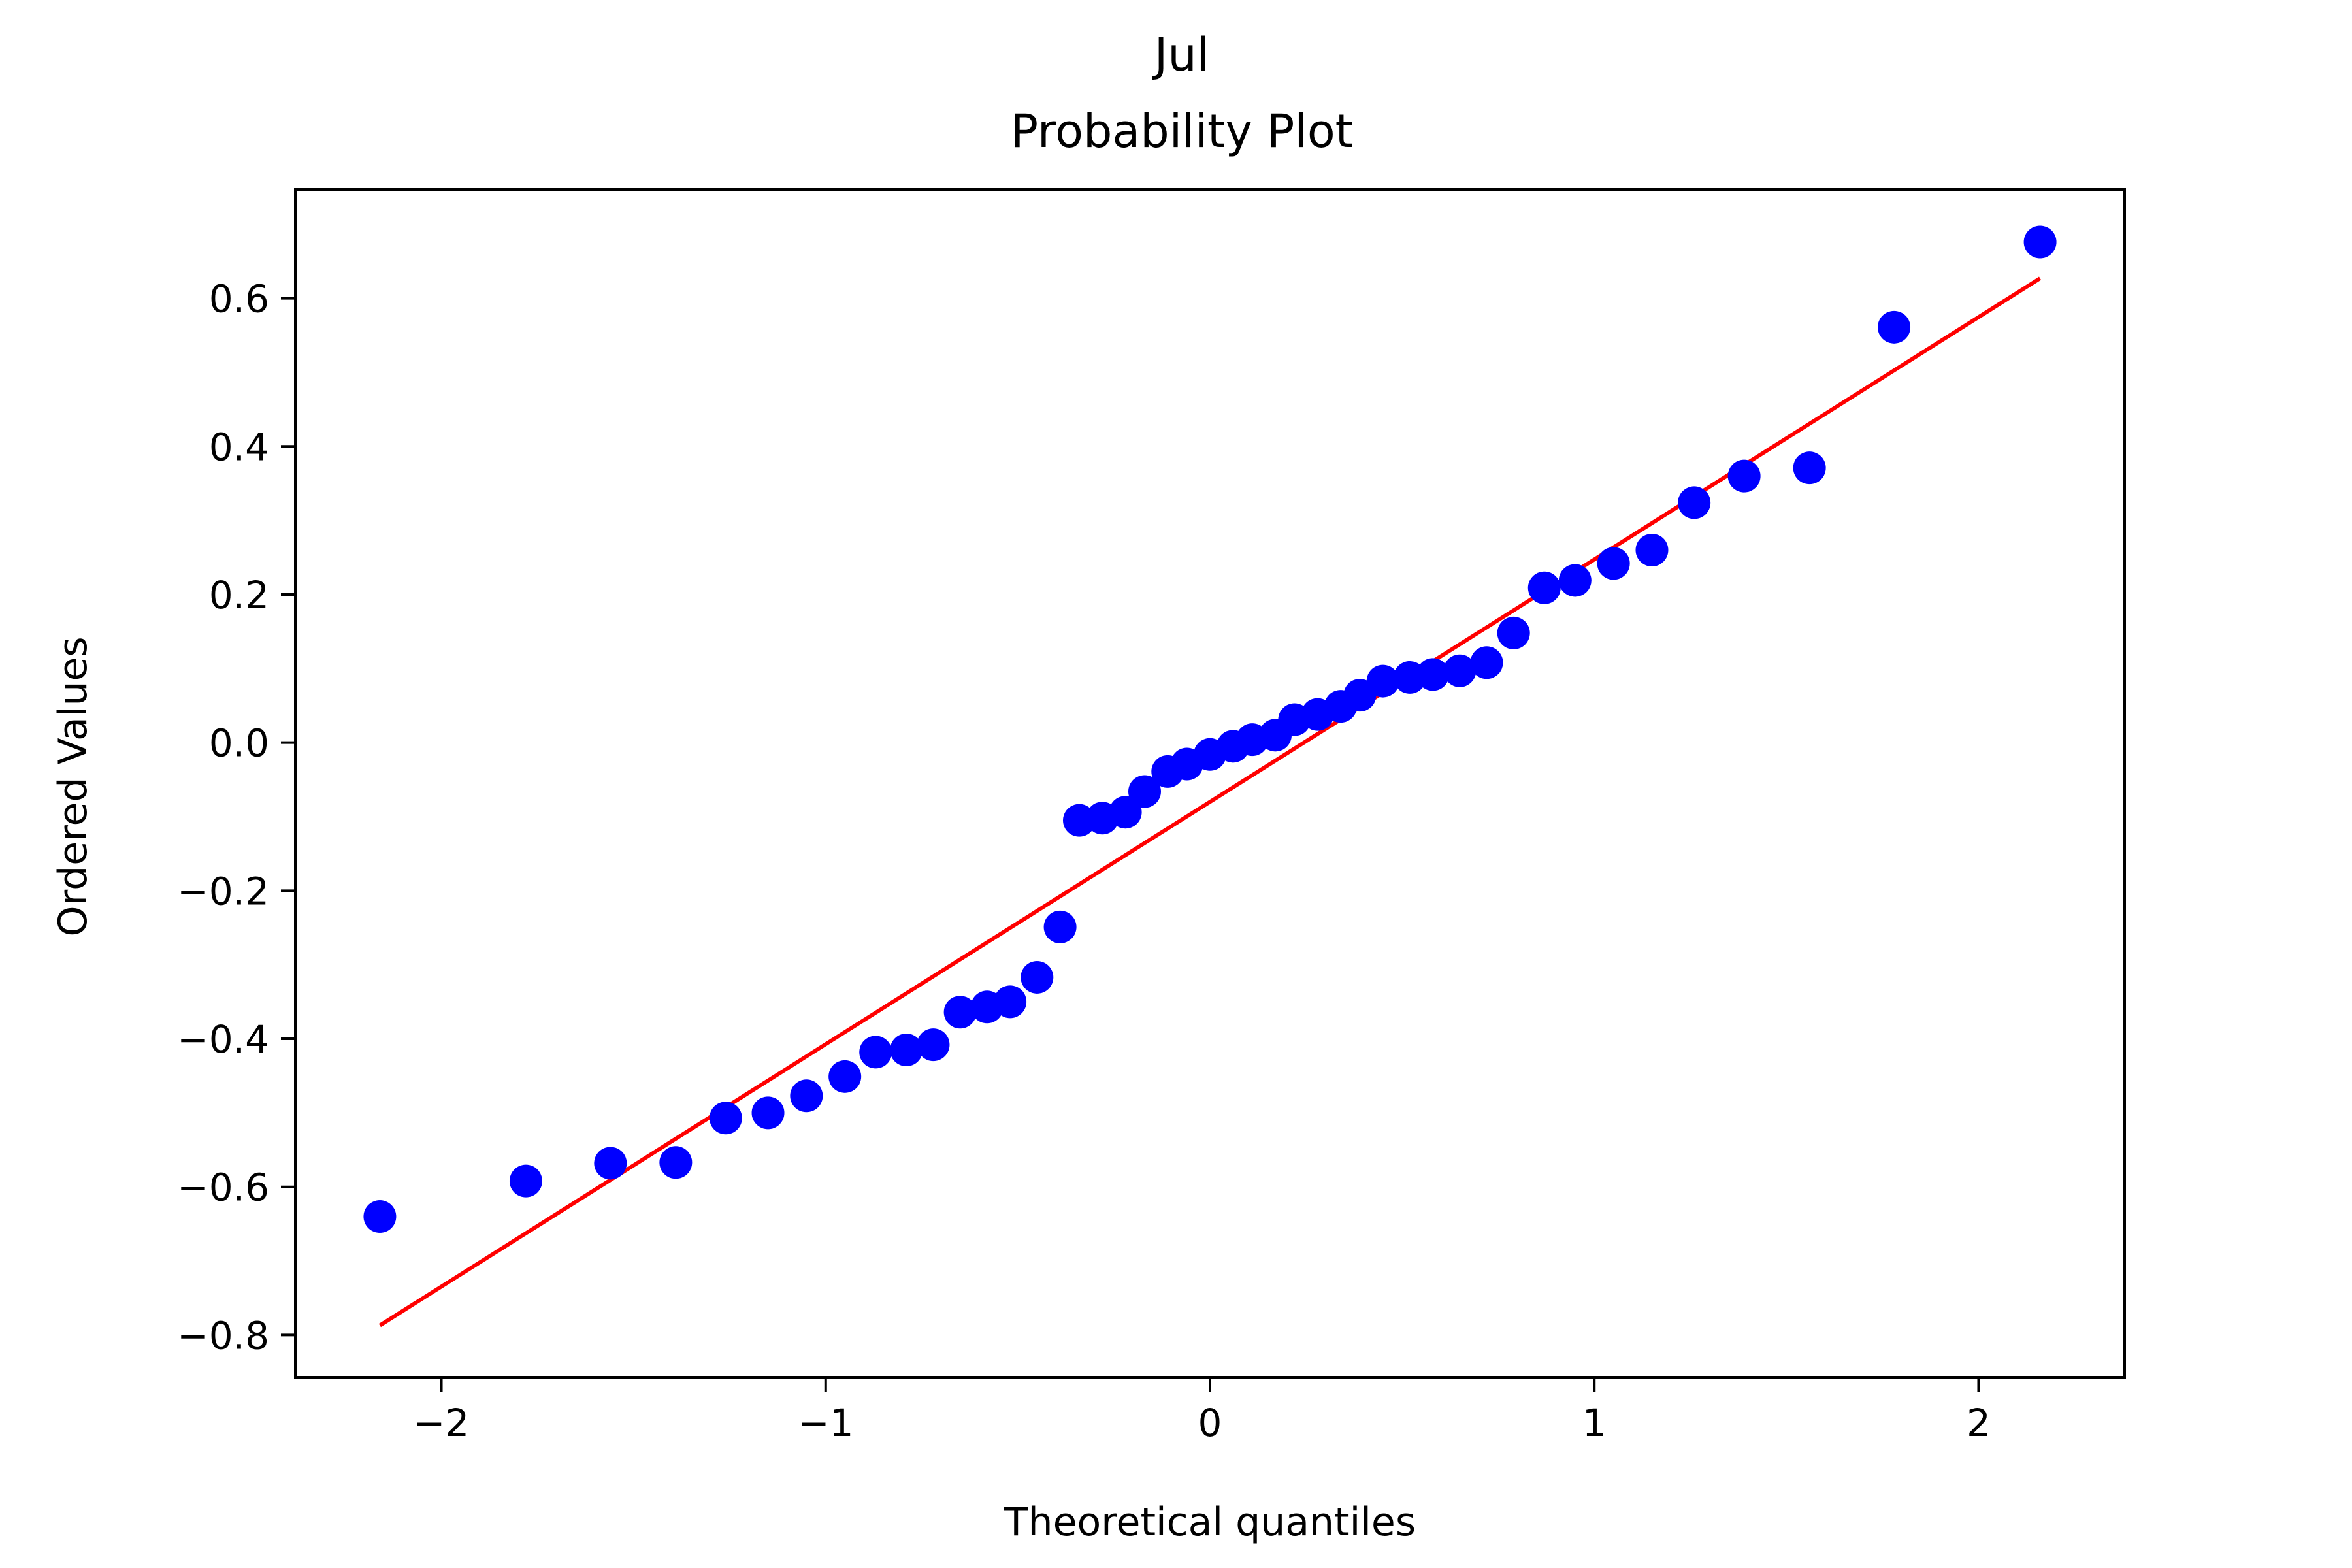  I want to click on x-tick-label: 2, so click(1979, 1423).